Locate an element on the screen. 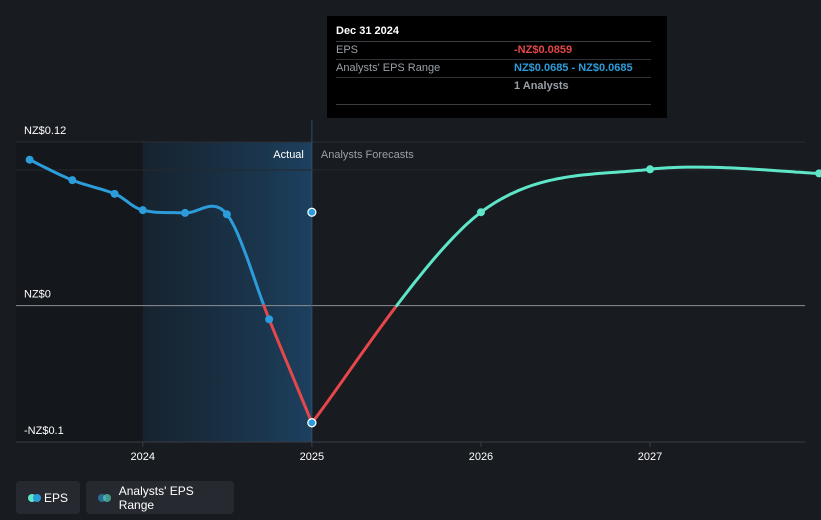  range-legend-icon is located at coordinates (104, 497).